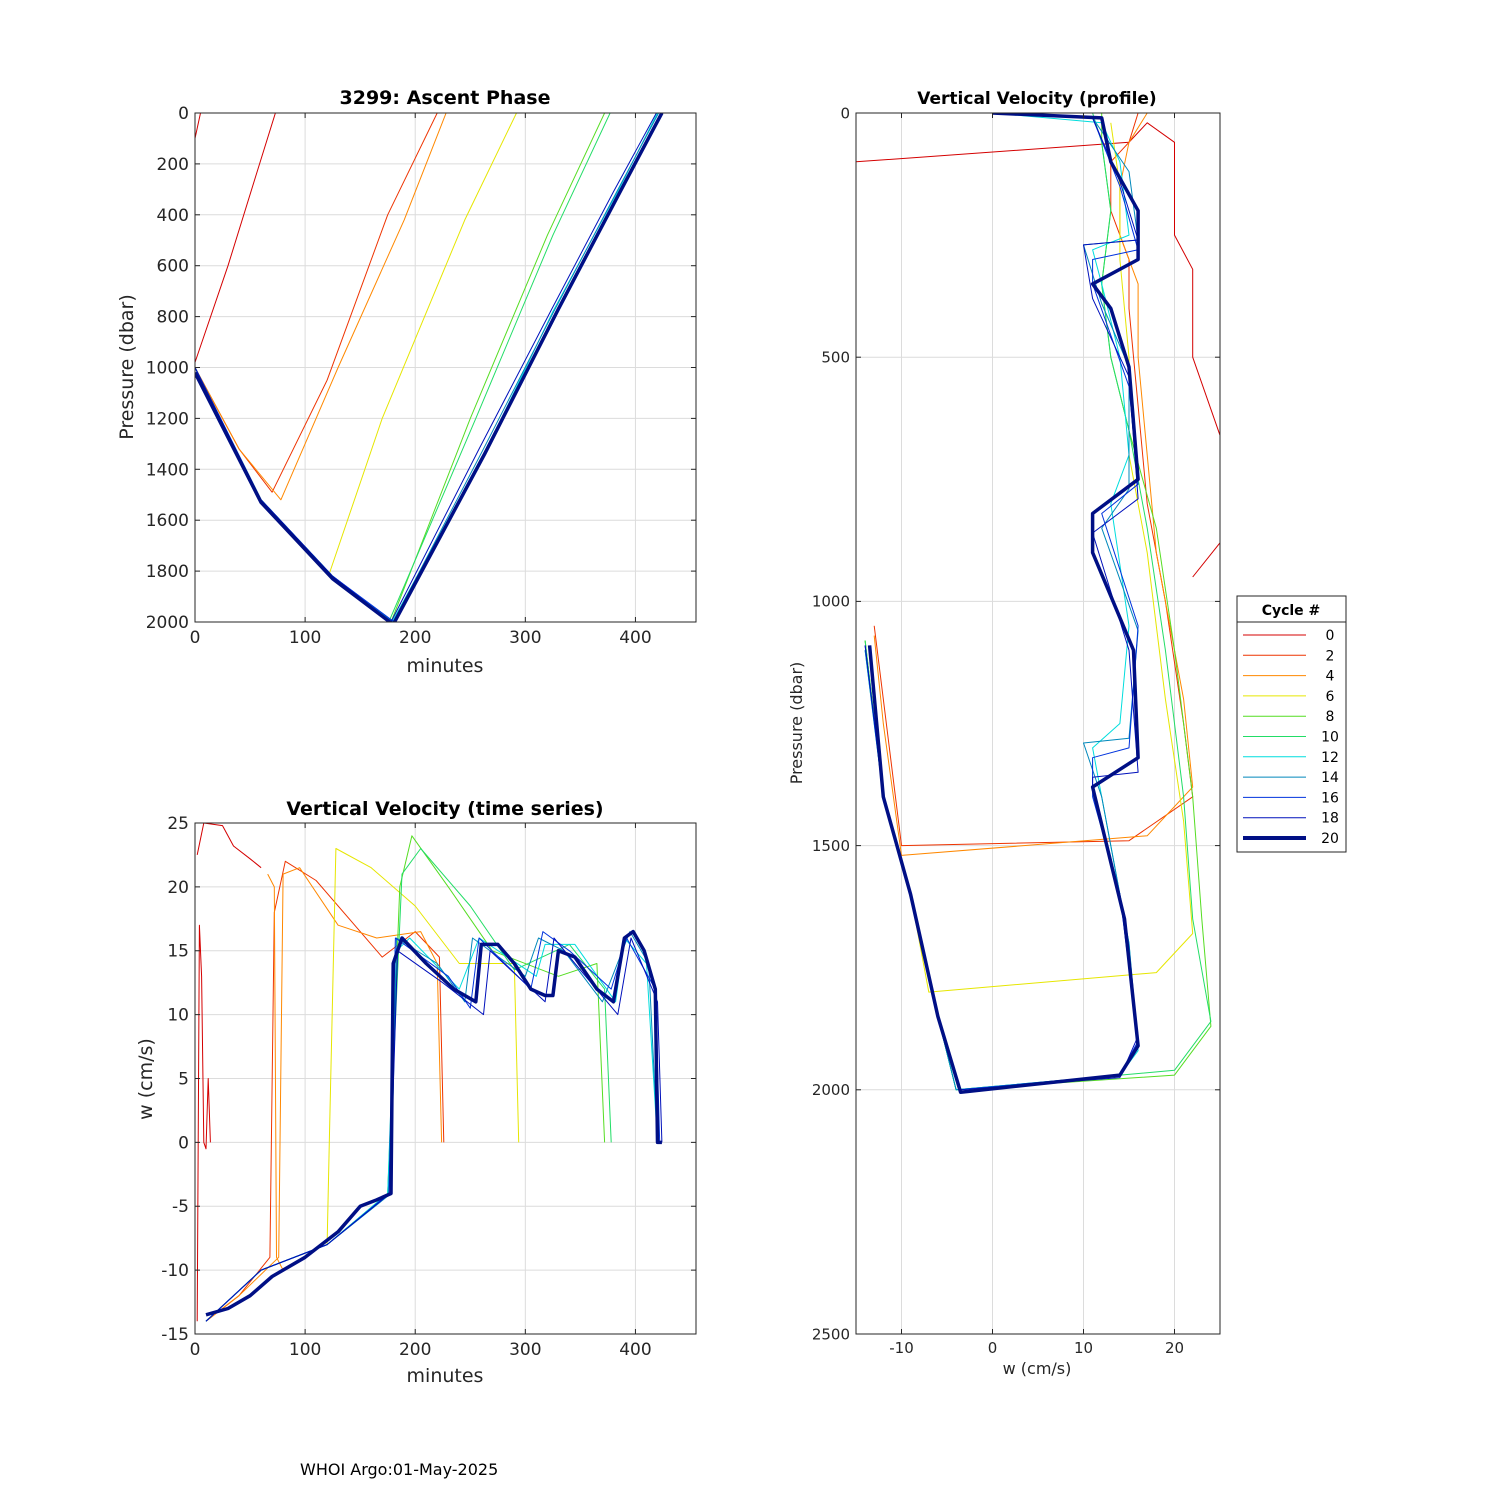 The width and height of the screenshot is (1500, 1500). I want to click on legend: Cycle # 0 2 4 6 8 10 12 14 16 18 20, so click(1291, 724).